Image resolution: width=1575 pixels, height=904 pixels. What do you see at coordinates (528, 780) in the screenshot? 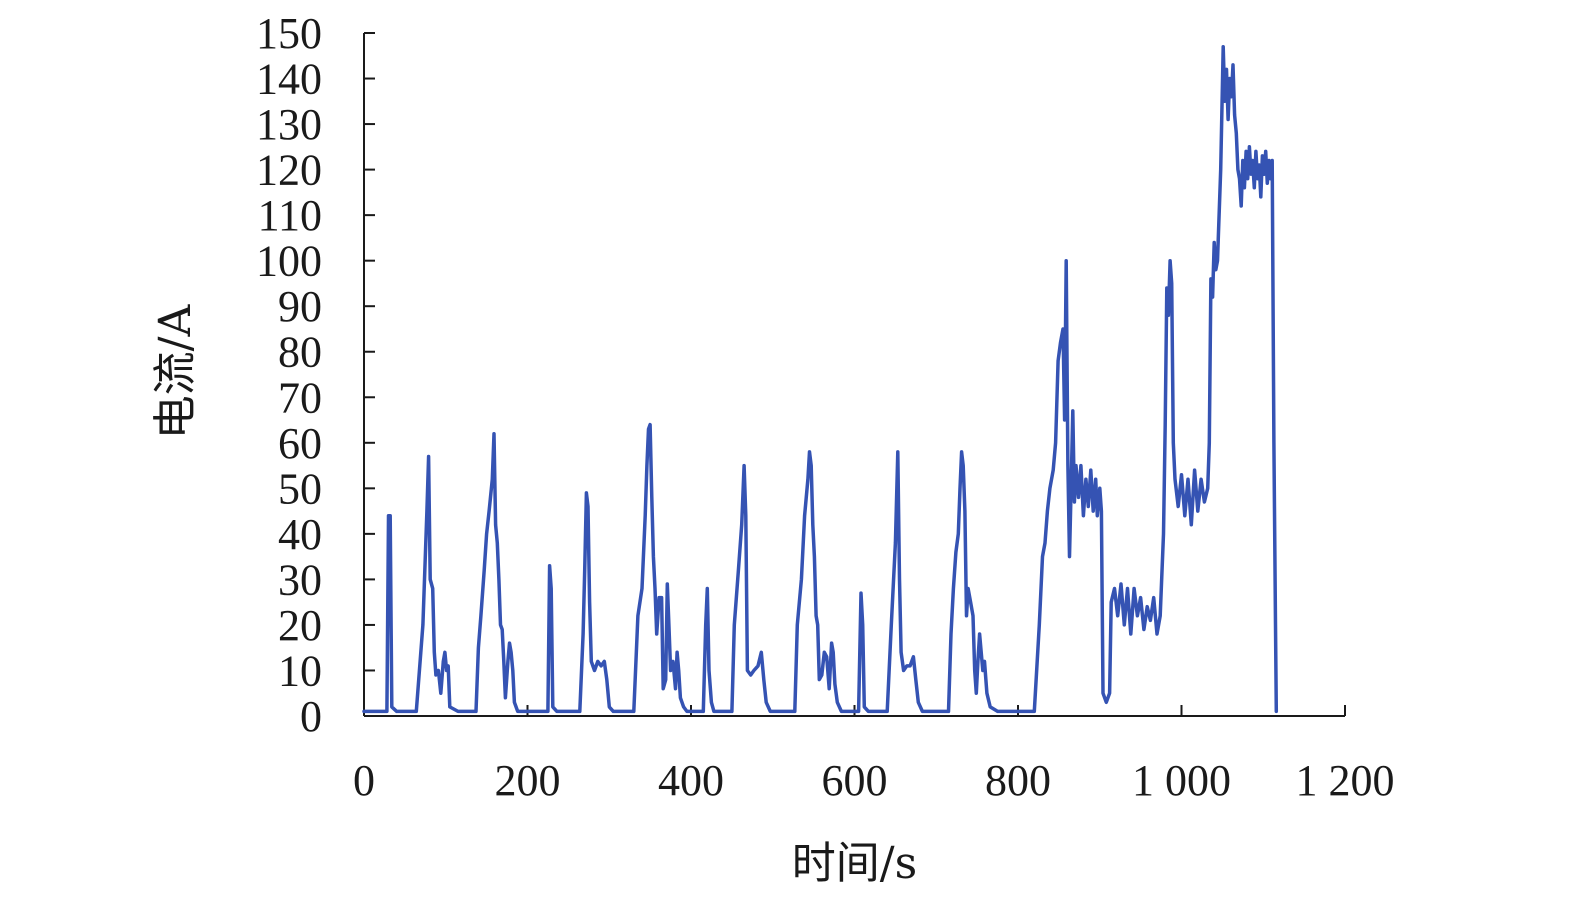
I see `x-tick-label: 200` at bounding box center [528, 780].